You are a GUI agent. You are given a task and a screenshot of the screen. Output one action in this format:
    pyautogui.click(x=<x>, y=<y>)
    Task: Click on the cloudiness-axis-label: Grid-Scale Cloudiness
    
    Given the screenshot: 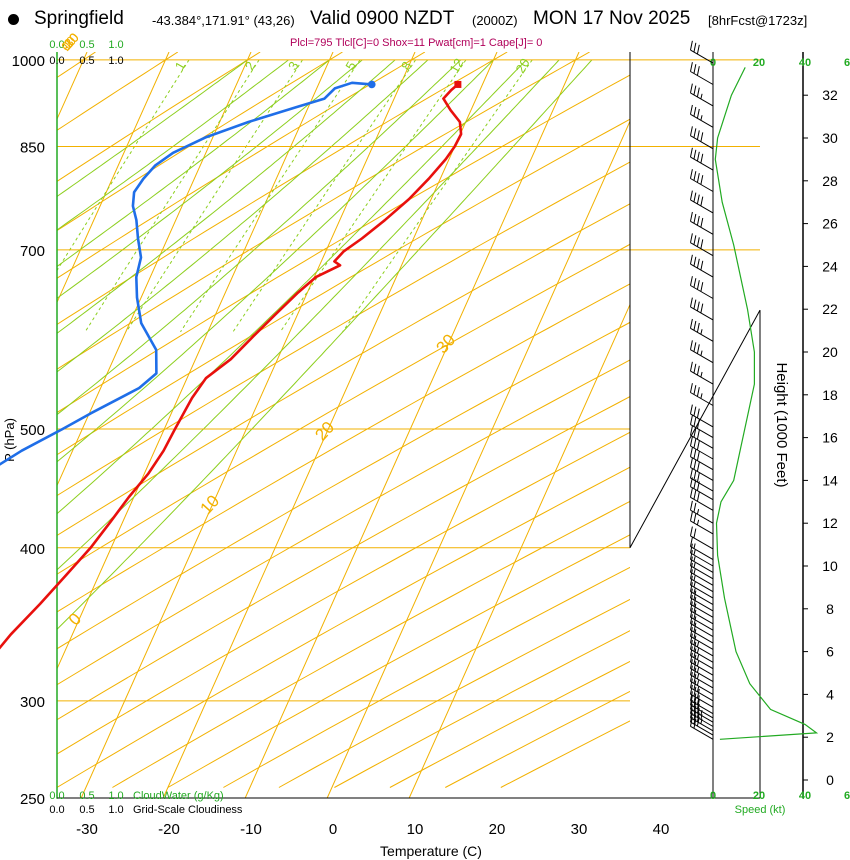 What is the action you would take?
    pyautogui.click(x=188, y=810)
    